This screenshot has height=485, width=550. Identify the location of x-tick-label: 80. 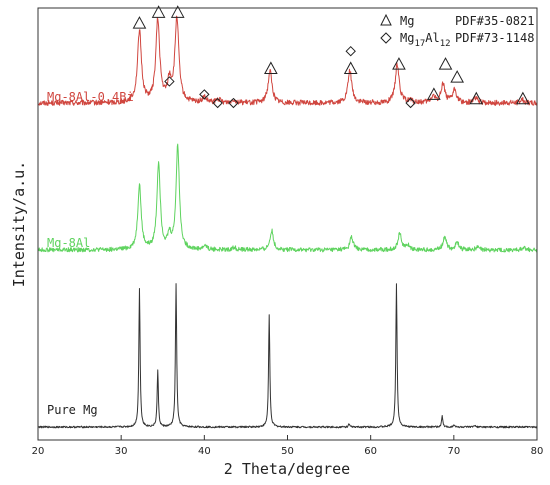
(537, 451).